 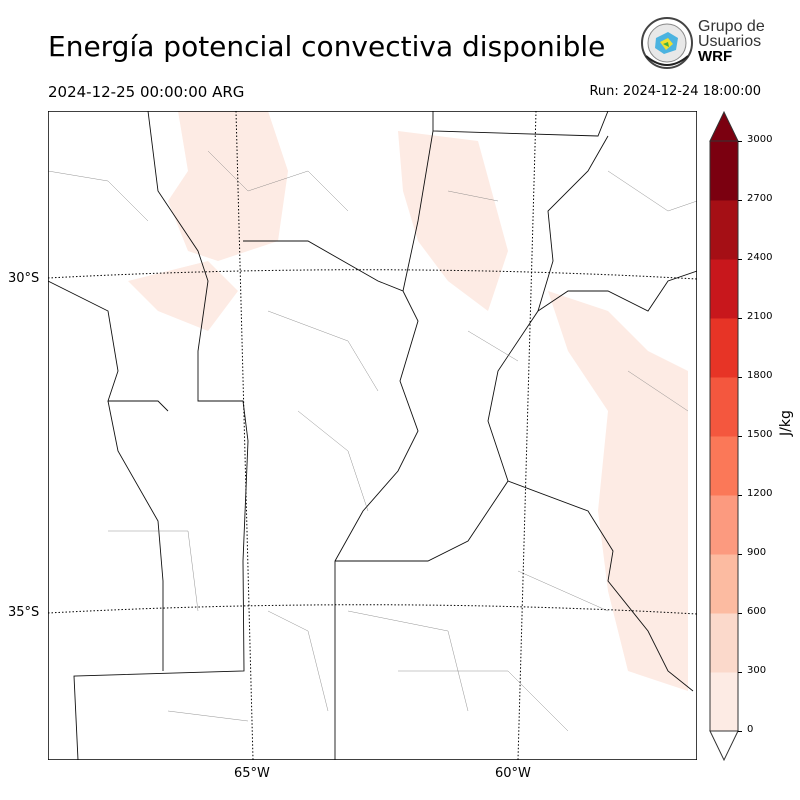 I want to click on logo-line3: WRF, so click(x=715, y=56).